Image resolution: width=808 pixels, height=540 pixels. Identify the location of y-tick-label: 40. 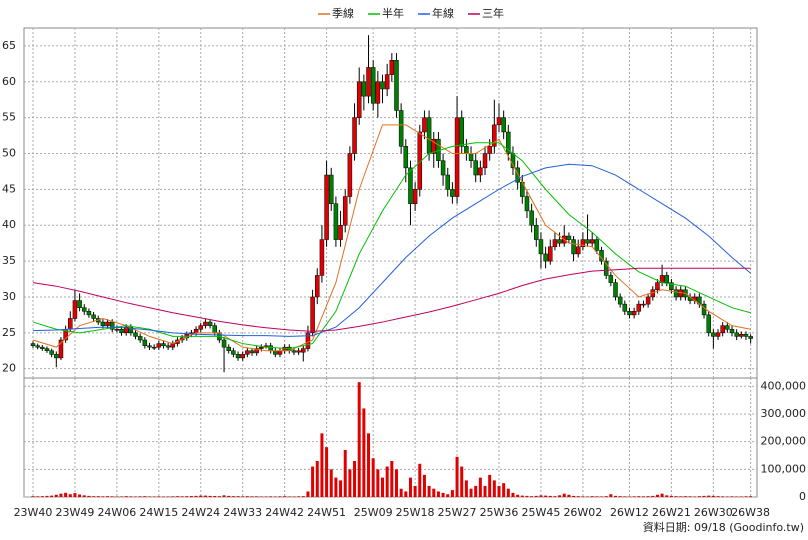
(9, 224).